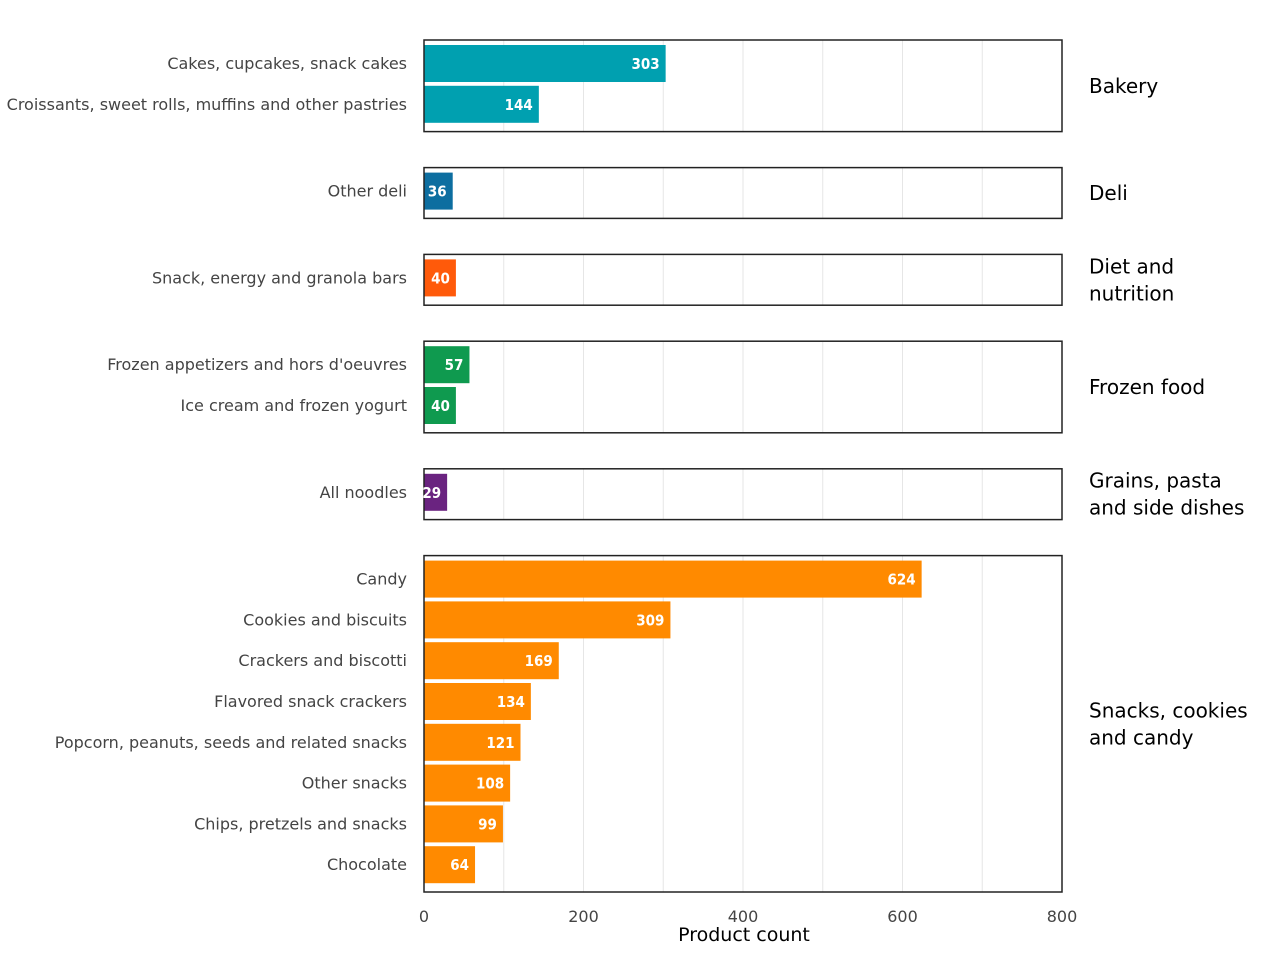  What do you see at coordinates (743, 494) in the screenshot?
I see `panel-grains-pasta-and-side-dishes` at bounding box center [743, 494].